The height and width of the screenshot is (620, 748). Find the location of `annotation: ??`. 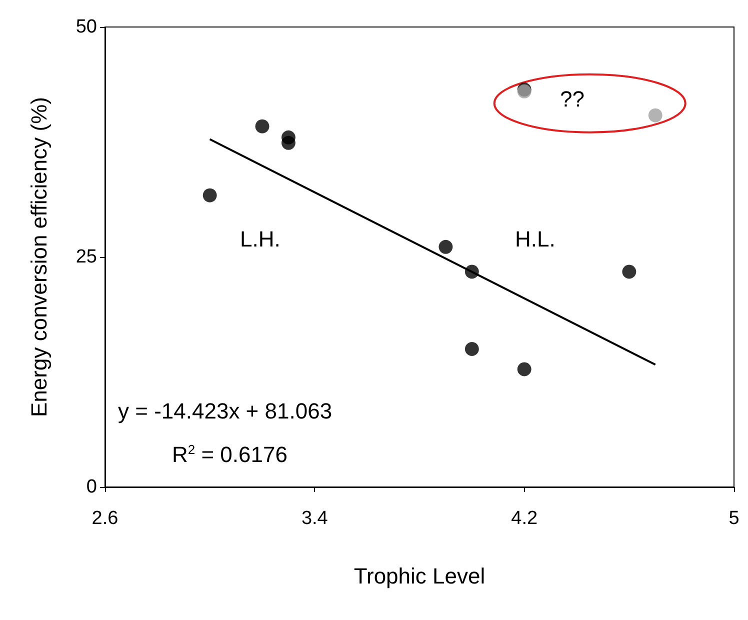

annotation: ?? is located at coordinates (572, 99).